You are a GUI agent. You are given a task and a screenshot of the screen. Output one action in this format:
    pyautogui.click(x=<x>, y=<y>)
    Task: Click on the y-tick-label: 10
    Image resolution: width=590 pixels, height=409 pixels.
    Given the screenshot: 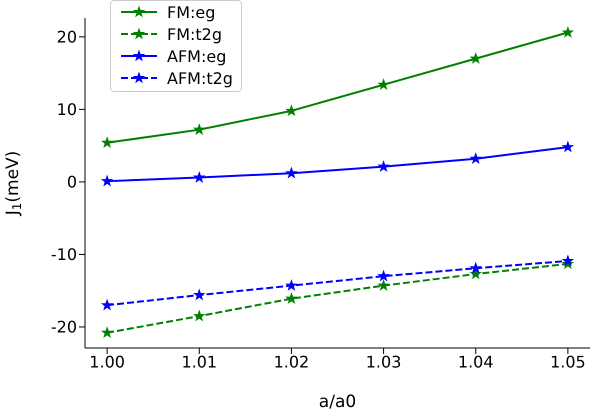 What is the action you would take?
    pyautogui.click(x=66, y=110)
    